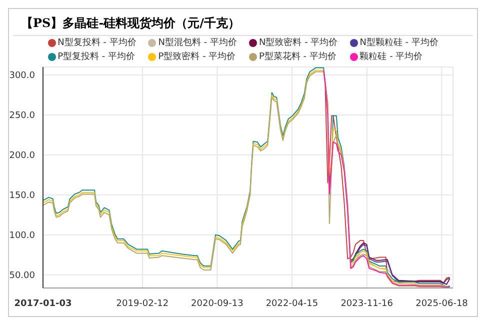 The image size is (487, 325). I want to click on y-tick-label: 250.0, so click(22, 116).